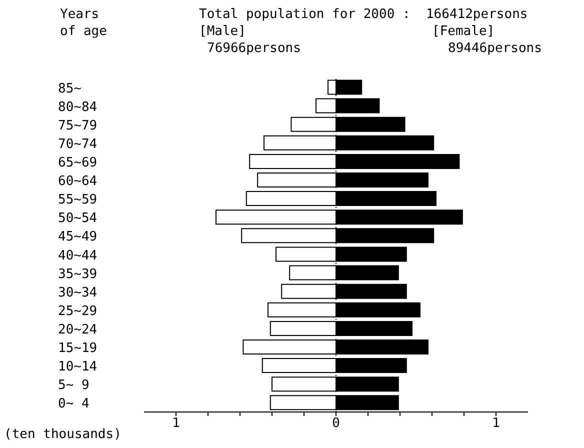  I want to click on y-tick-label: 50~54, so click(78, 218).